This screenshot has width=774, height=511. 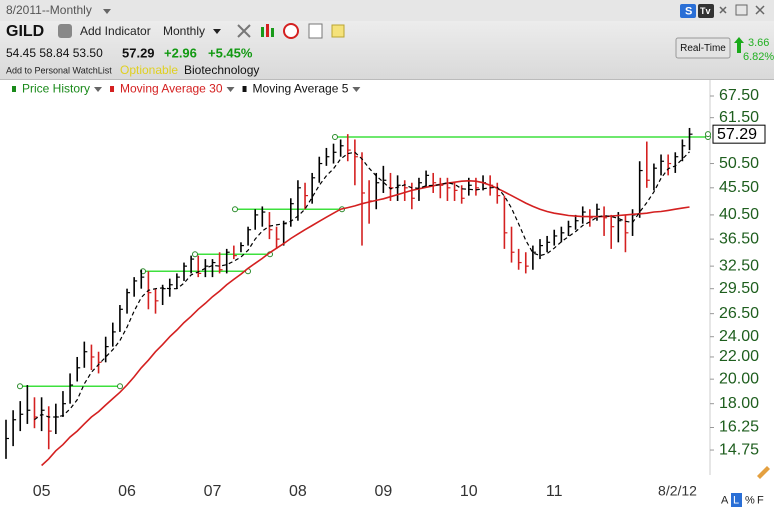 I want to click on icon-max, so click(x=741, y=10).